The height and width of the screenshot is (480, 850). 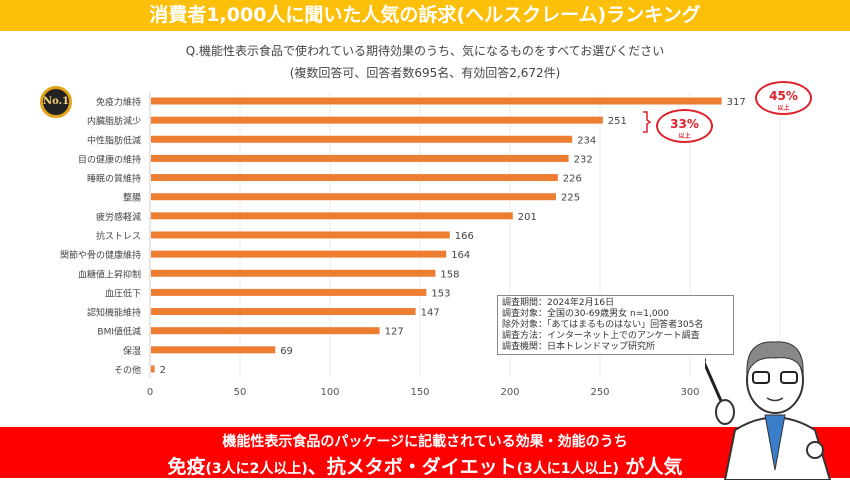 I want to click on category-label: 疲労感軽減, so click(x=118, y=217).